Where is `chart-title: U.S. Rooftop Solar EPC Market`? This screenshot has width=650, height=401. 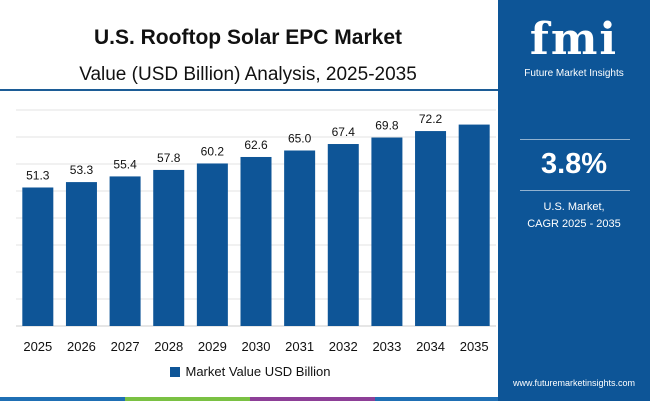 chart-title: U.S. Rooftop Solar EPC Market is located at coordinates (248, 37).